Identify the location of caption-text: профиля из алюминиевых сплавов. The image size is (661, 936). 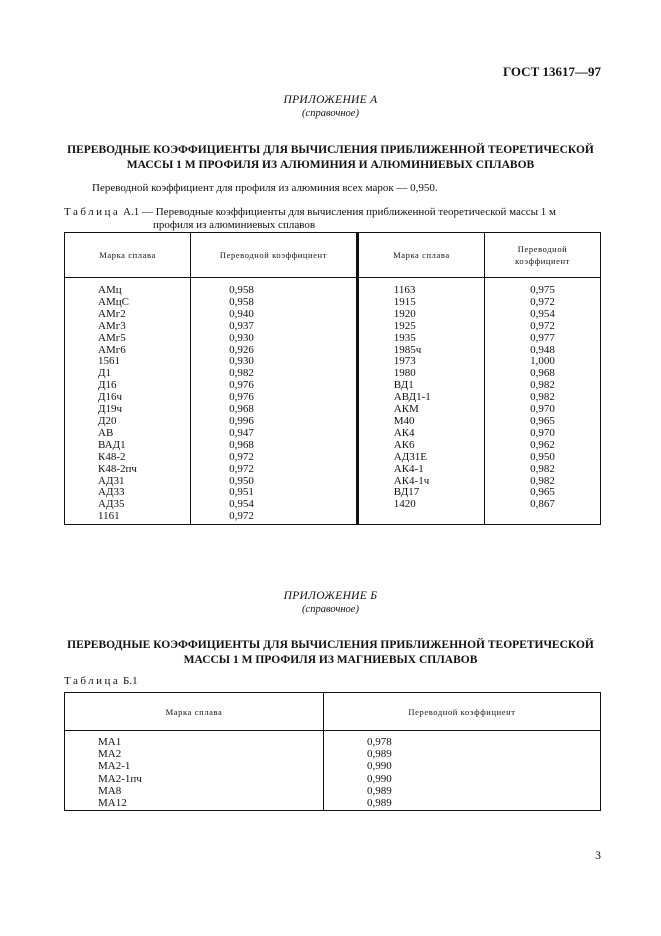
(234, 225).